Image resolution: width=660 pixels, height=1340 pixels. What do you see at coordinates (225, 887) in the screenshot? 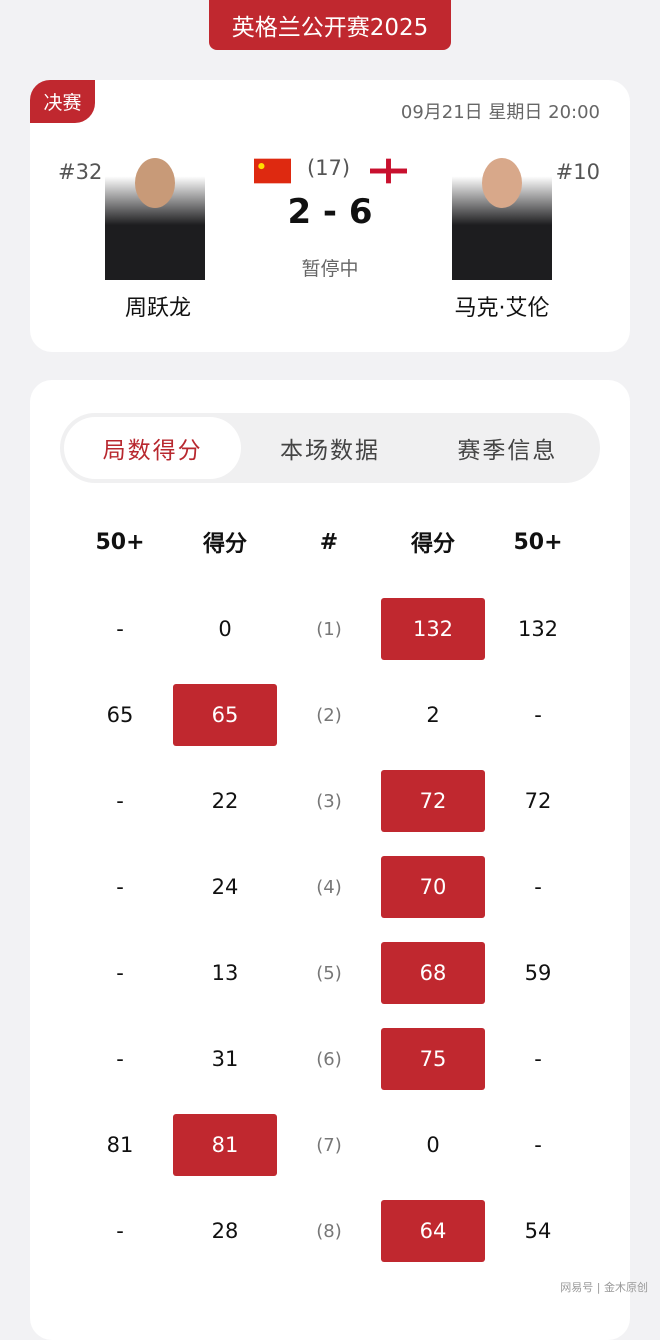
I see `left-frame-score: 24` at bounding box center [225, 887].